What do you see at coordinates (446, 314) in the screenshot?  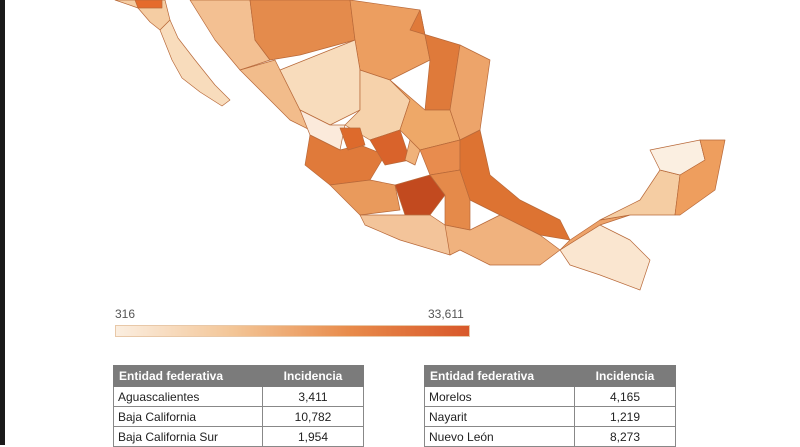 I see `legend-max: 33,611` at bounding box center [446, 314].